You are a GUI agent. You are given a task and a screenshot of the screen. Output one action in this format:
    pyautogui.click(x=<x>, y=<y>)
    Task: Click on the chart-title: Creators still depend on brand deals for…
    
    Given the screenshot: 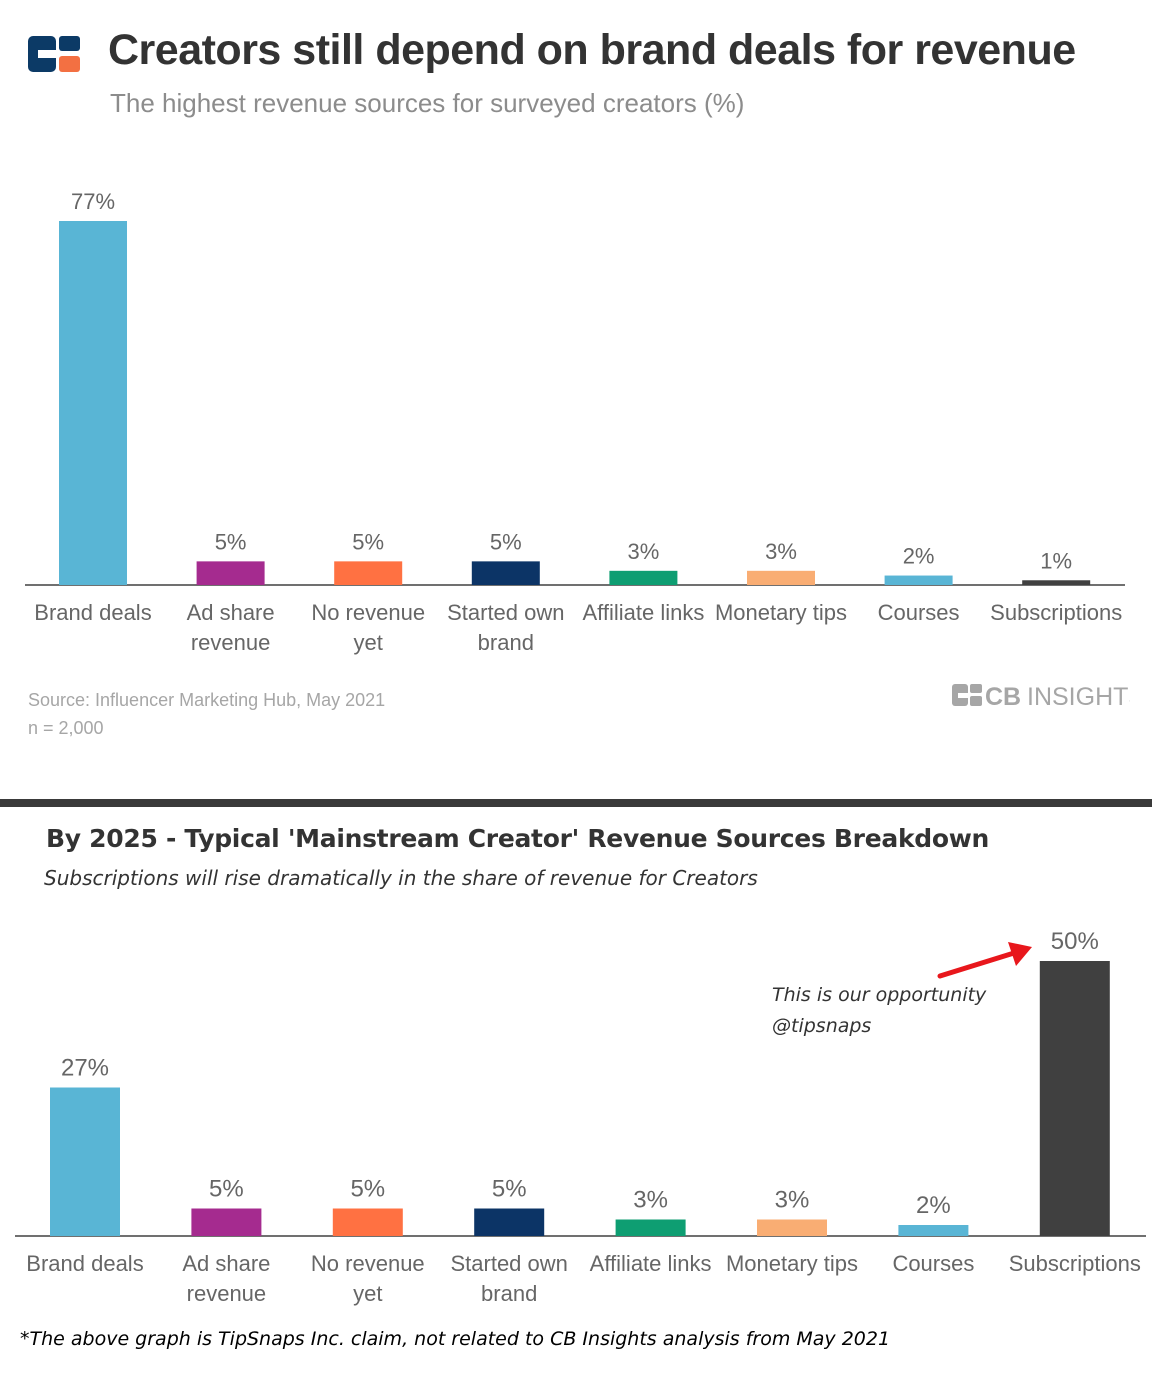 What is the action you would take?
    pyautogui.click(x=592, y=50)
    